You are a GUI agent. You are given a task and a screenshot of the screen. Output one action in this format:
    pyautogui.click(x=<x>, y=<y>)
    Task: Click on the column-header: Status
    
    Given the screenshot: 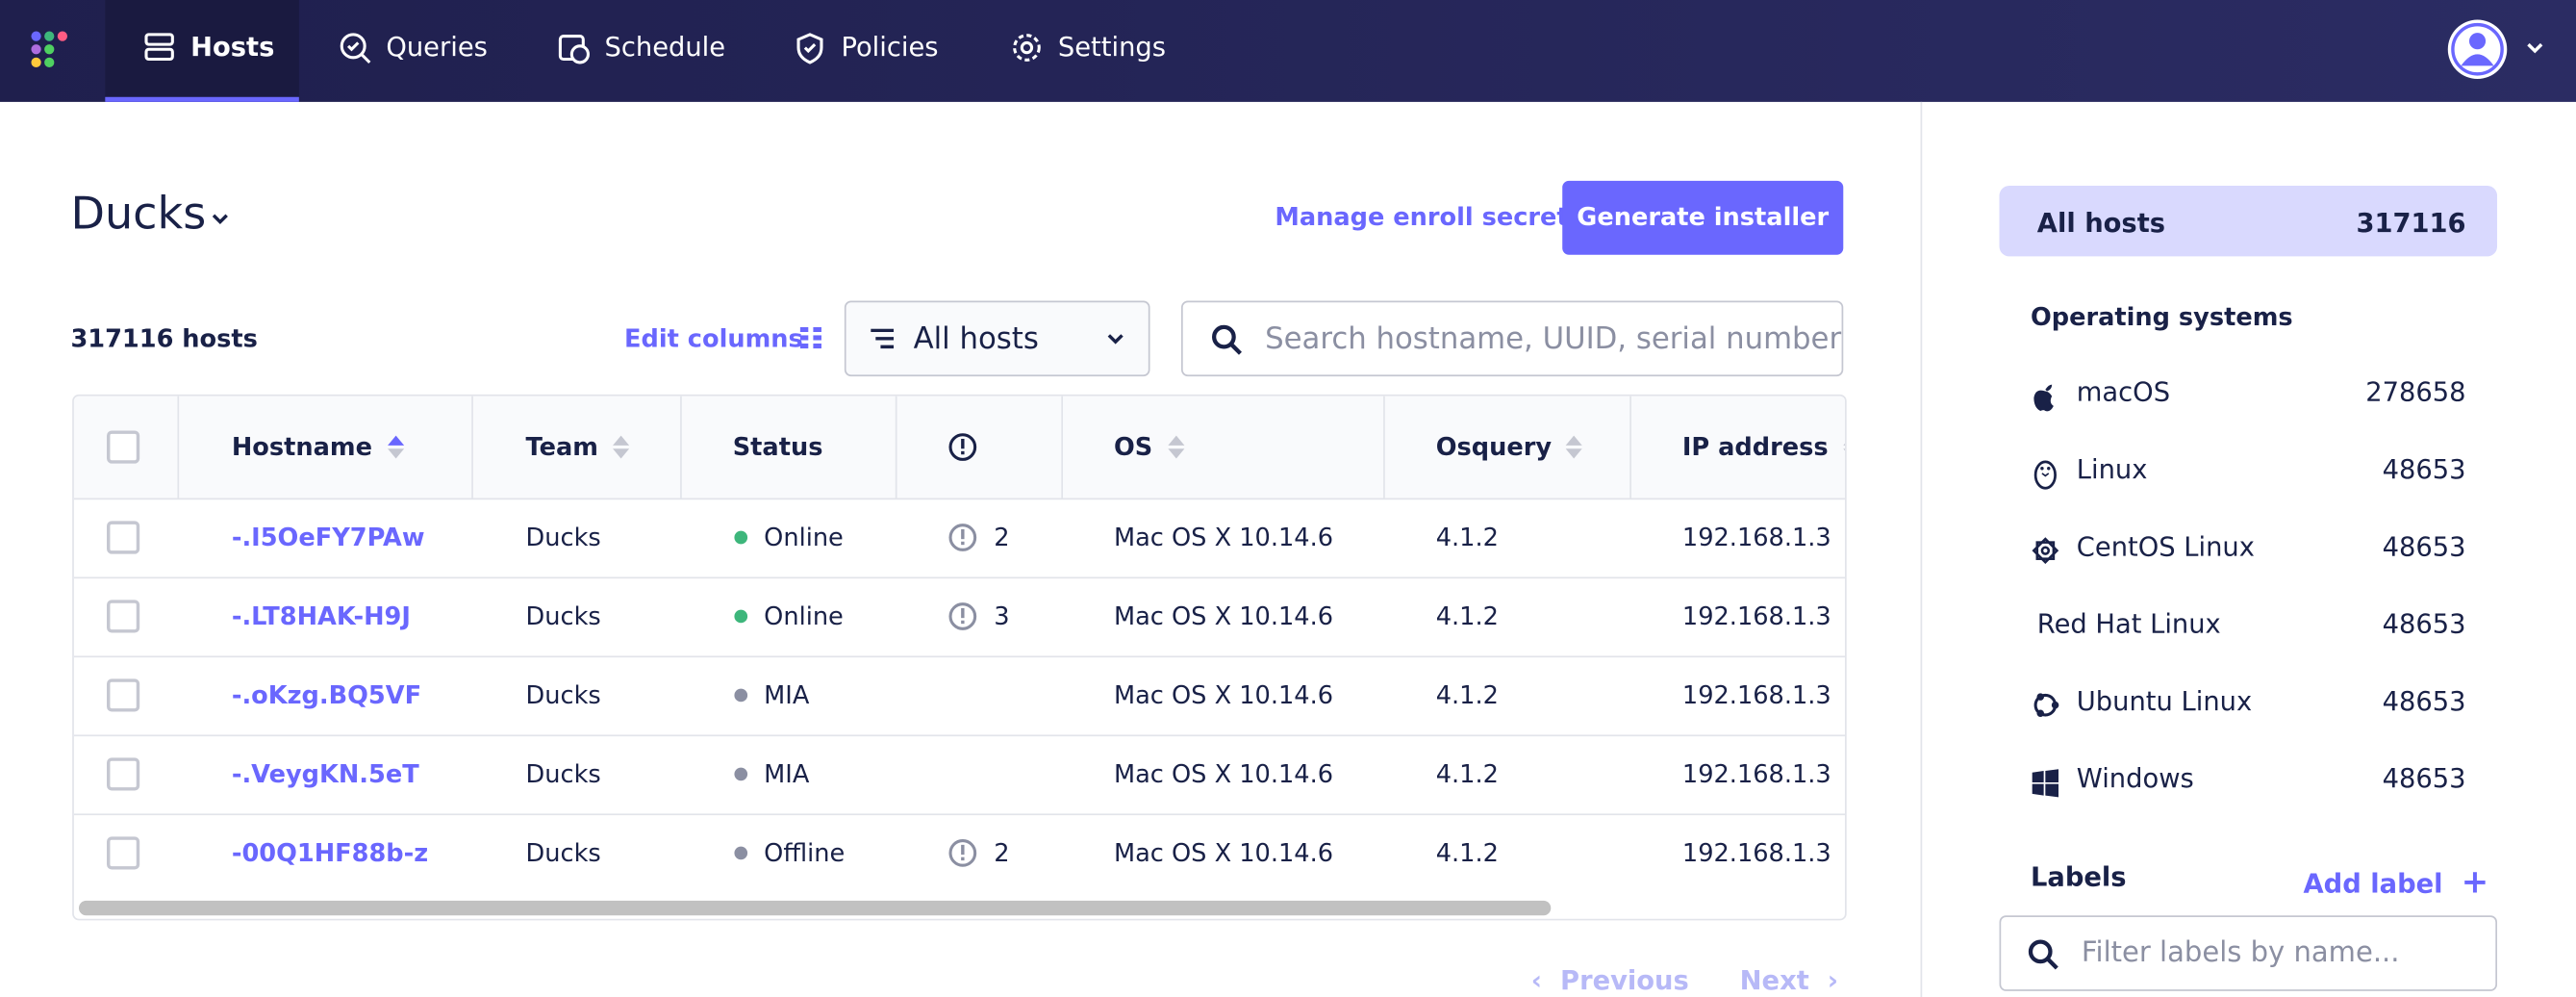 What is the action you would take?
    pyautogui.click(x=777, y=447)
    